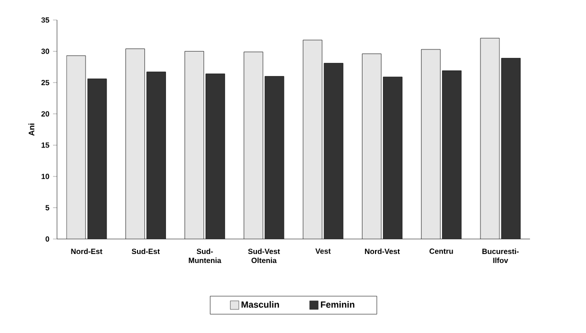 This screenshot has height=333, width=586. I want to click on y-axis-title: Ani, so click(31, 130).